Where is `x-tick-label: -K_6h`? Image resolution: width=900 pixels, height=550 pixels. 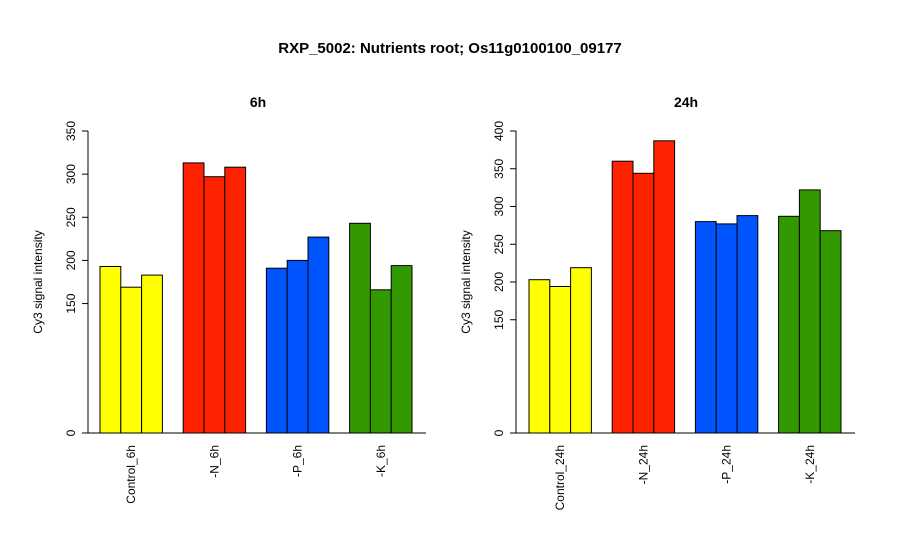
x-tick-label: -K_6h is located at coordinates (381, 461).